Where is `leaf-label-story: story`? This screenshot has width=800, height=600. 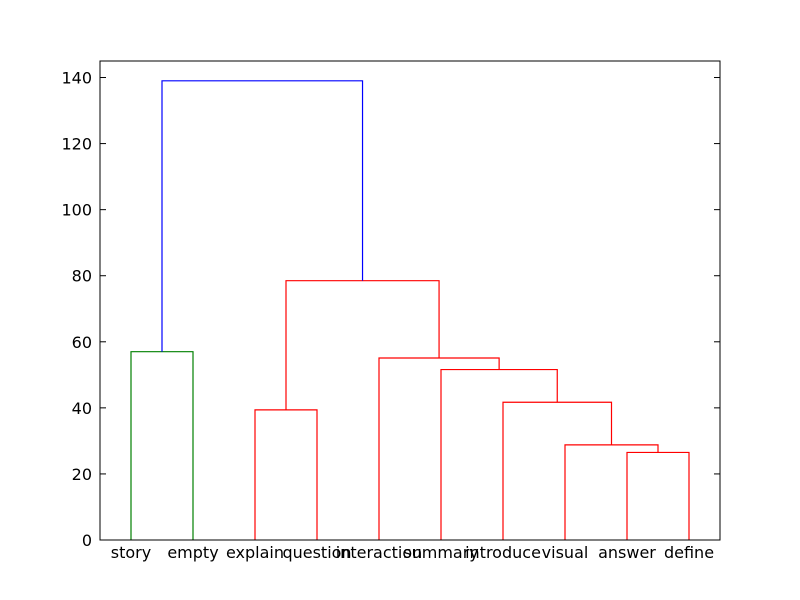 leaf-label-story: story is located at coordinates (131, 552).